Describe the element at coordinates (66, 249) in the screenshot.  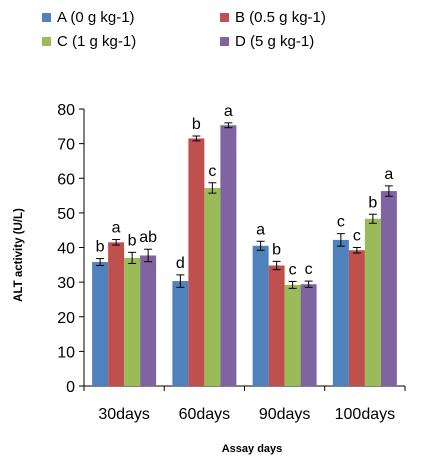
I see `y-tick-label: 40` at that location.